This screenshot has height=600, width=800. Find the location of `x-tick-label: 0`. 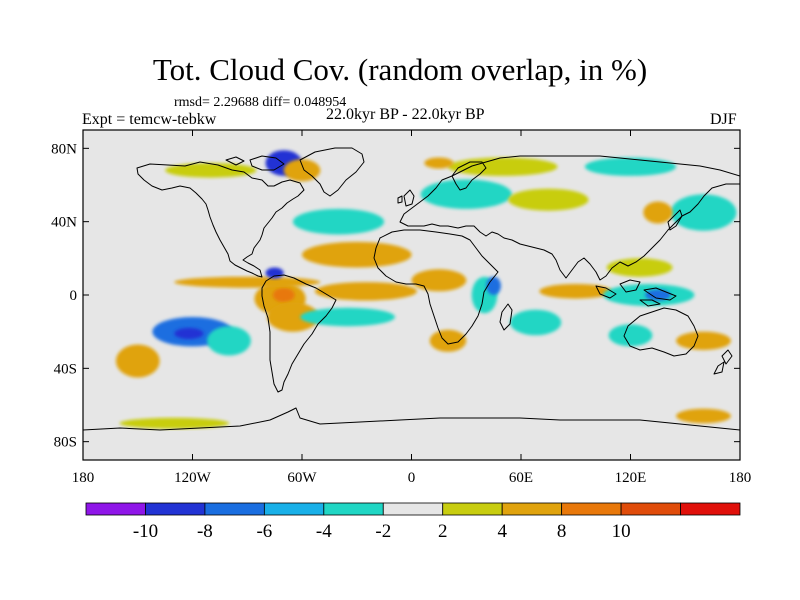

x-tick-label: 0 is located at coordinates (412, 478).